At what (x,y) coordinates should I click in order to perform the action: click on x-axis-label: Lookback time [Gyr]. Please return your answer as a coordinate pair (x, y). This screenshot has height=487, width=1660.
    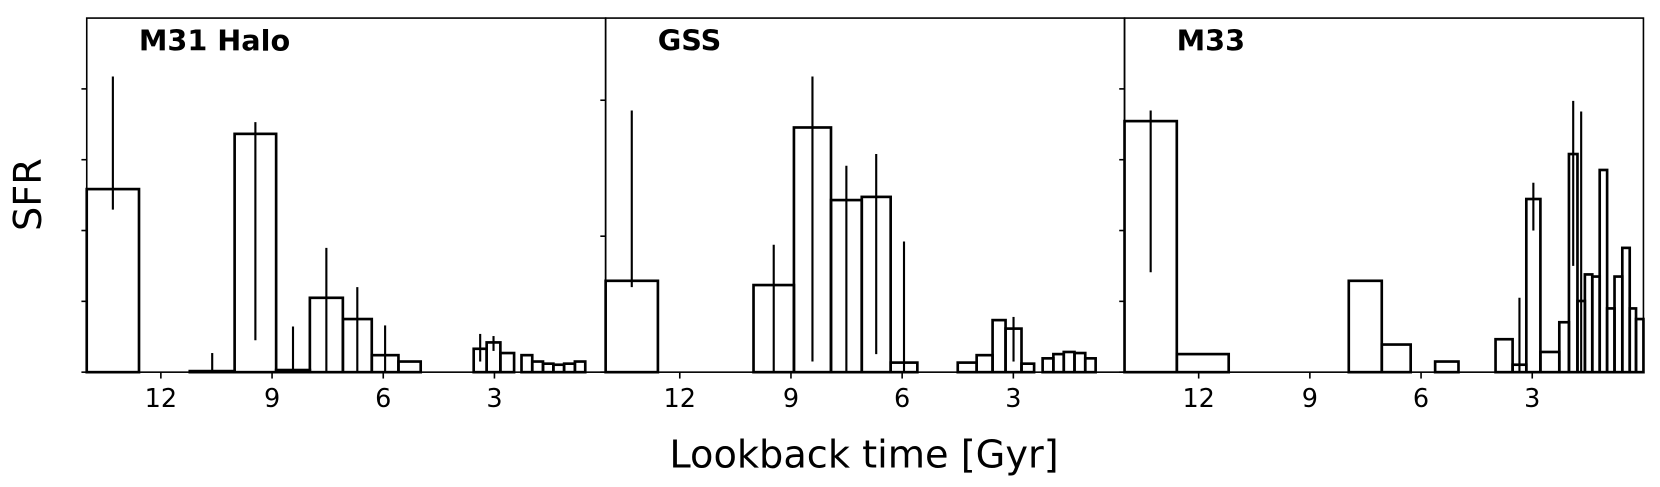
    Looking at the image, I should click on (863, 455).